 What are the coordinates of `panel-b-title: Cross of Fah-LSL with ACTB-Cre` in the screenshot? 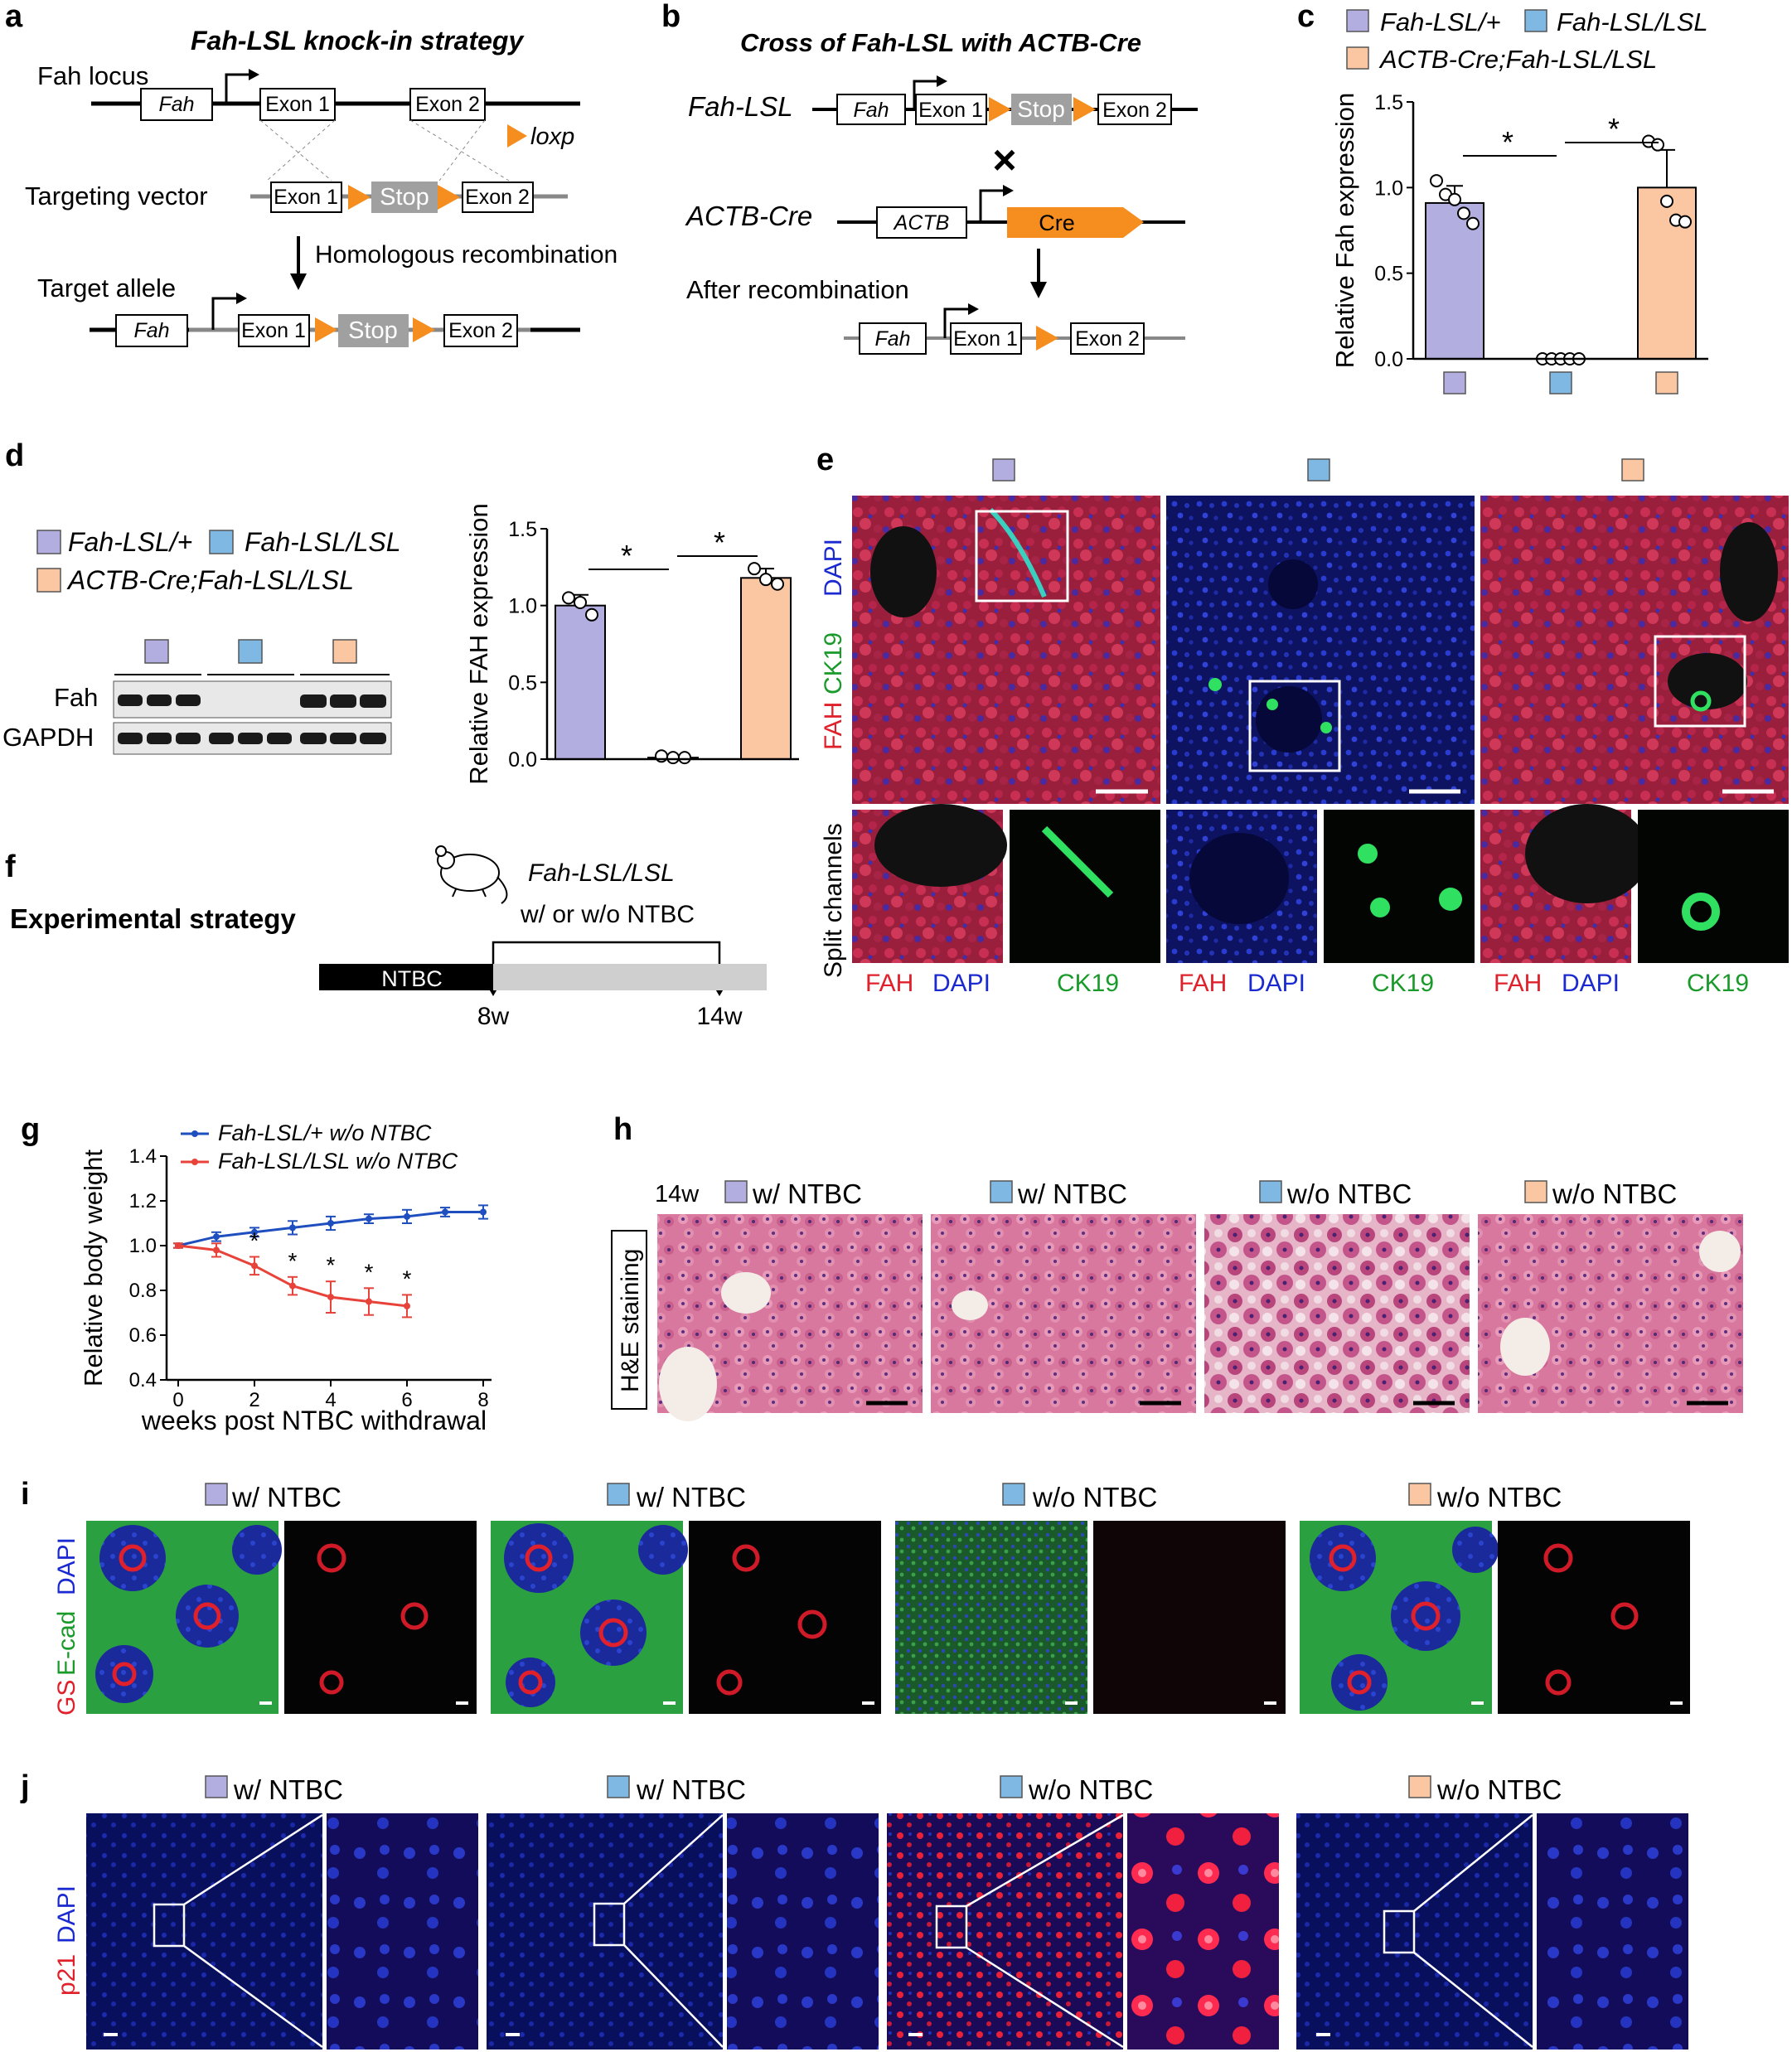 It's located at (940, 42).